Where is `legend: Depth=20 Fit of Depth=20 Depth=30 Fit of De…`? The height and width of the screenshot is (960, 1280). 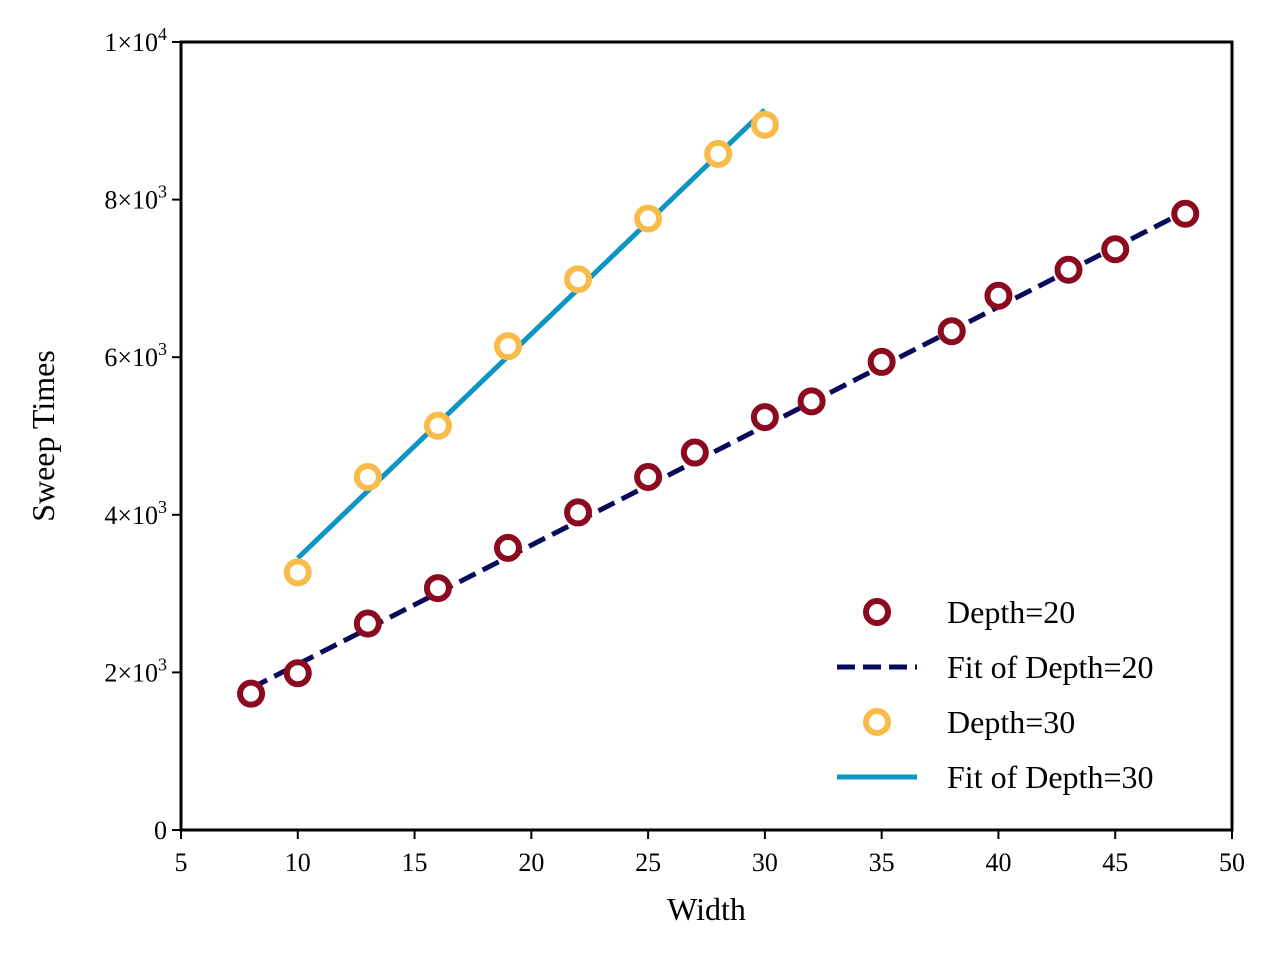 legend: Depth=20 Fit of Depth=20 Depth=30 Fit of De… is located at coordinates (995, 694).